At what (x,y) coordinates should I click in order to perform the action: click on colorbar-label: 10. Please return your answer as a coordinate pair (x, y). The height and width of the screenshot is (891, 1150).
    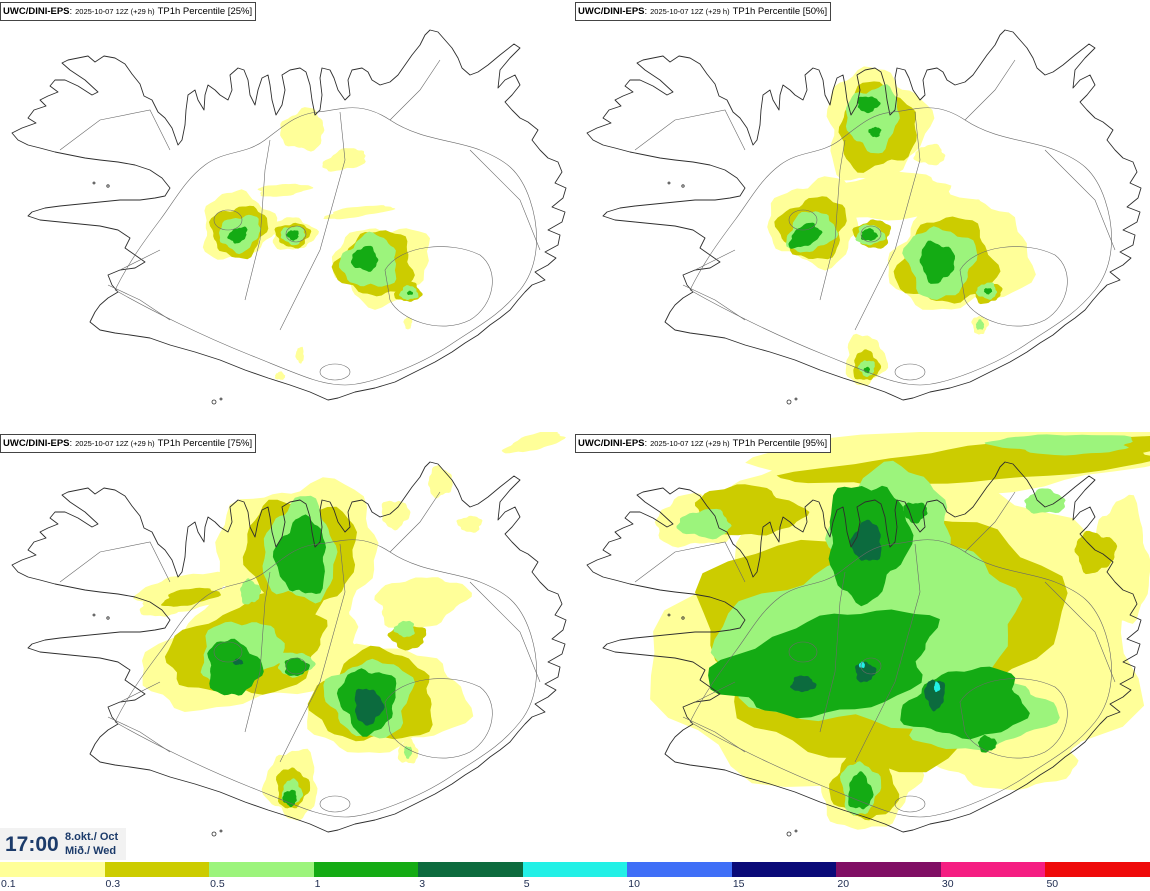
    Looking at the image, I should click on (634, 884).